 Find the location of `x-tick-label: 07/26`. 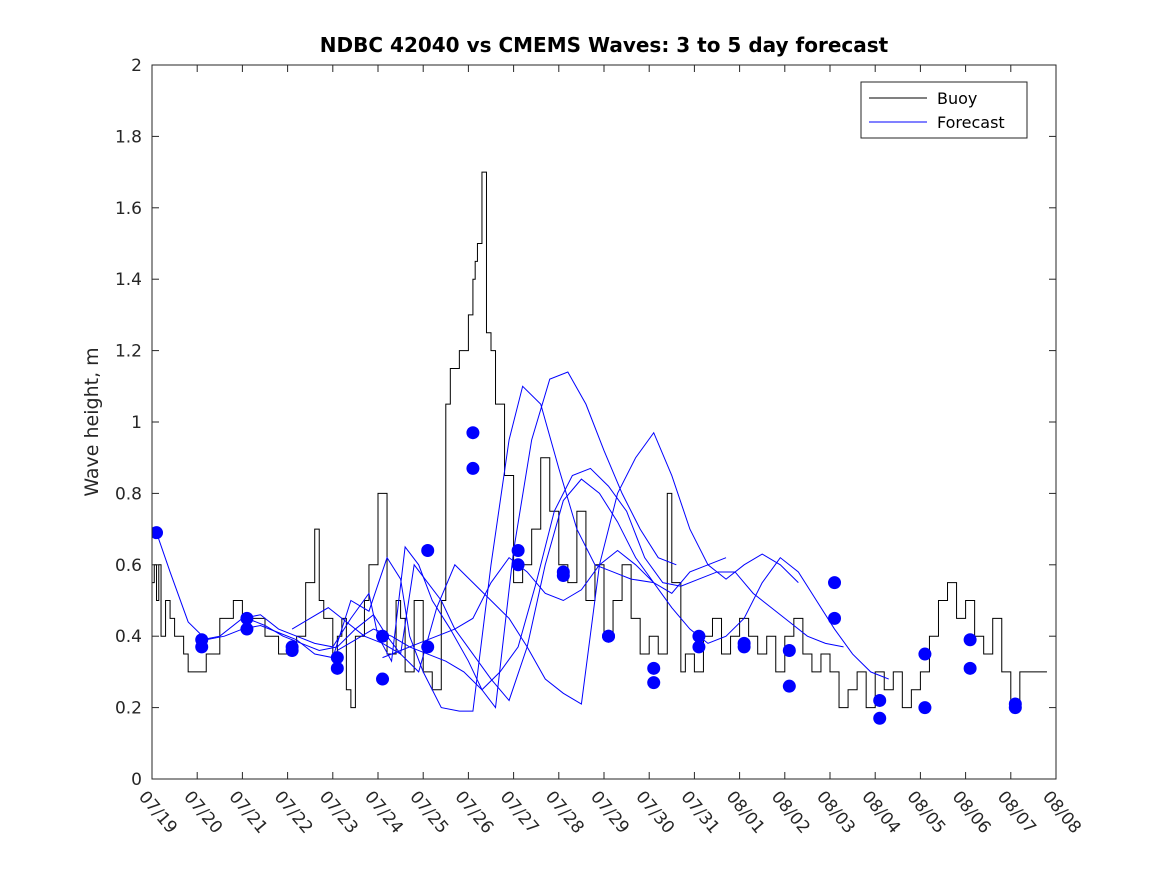

x-tick-label: 07/26 is located at coordinates (474, 812).